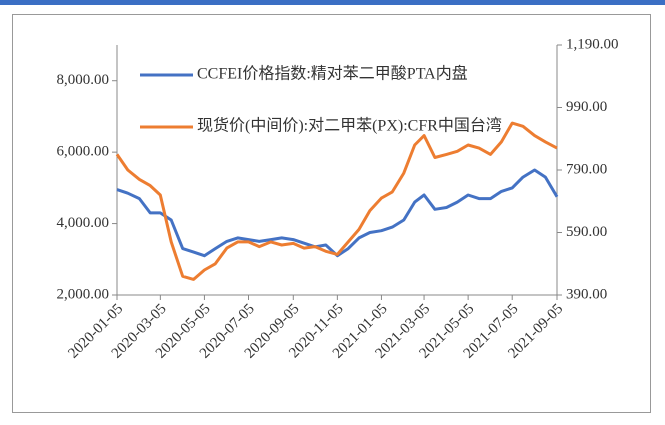  Describe the element at coordinates (332, 73) in the screenshot. I see `legend-label: CCFEI价格指数:精对苯二甲酸PTA内盘` at that location.